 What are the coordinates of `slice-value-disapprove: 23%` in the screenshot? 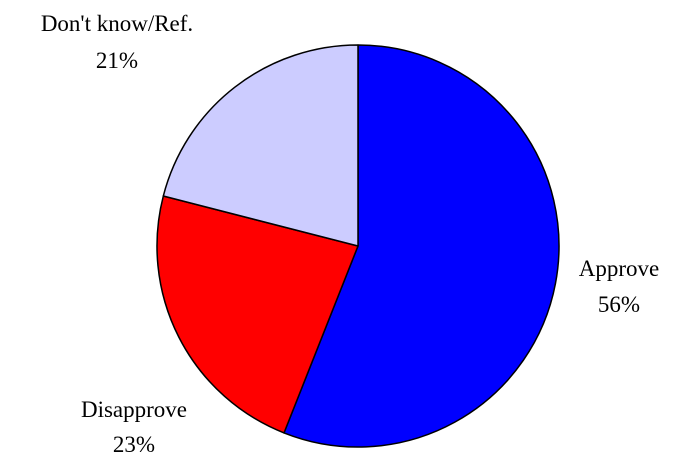 It's located at (134, 444).